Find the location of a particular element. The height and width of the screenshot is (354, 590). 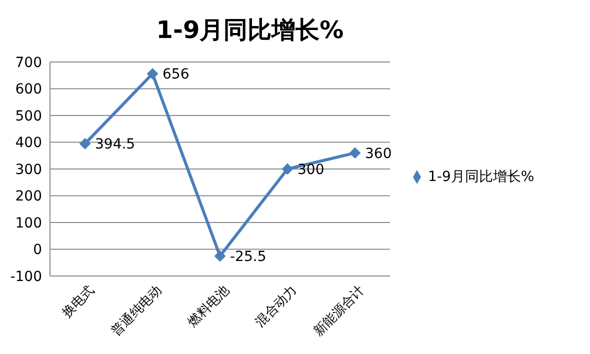

y-tick-label: 100 is located at coordinates (28, 223).